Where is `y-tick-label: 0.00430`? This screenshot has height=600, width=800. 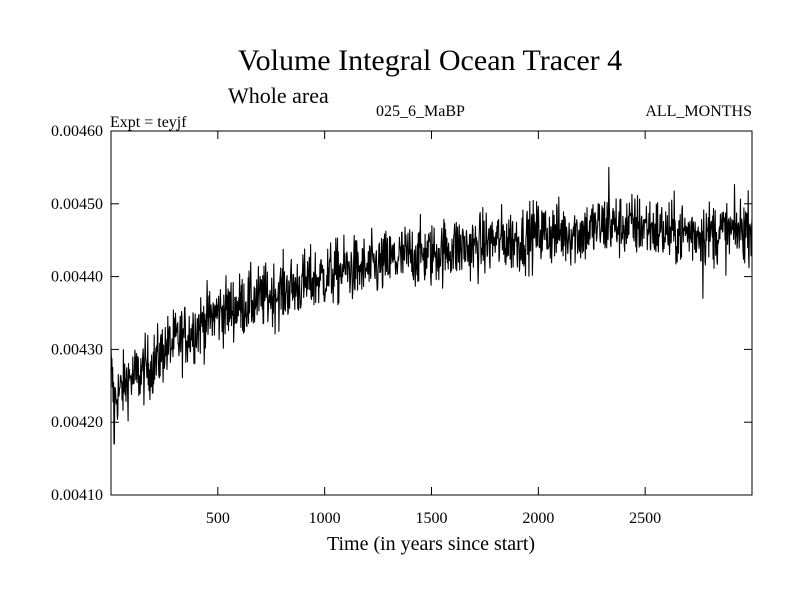
y-tick-label: 0.00430 is located at coordinates (77, 349).